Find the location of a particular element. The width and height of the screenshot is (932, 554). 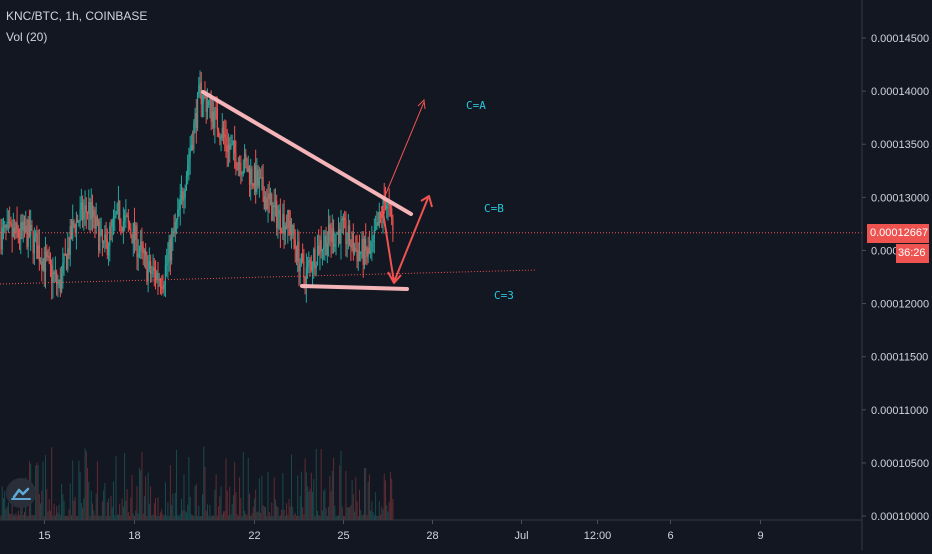

time-tick-label: 18 is located at coordinates (134, 536).